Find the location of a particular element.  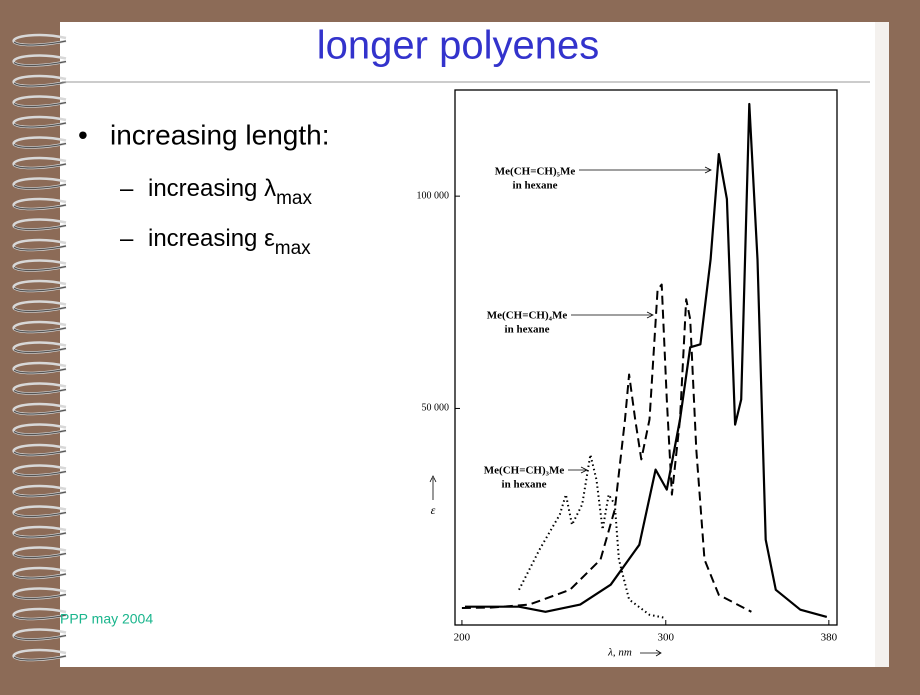

y-axis-arrow-head is located at coordinates (433, 479).